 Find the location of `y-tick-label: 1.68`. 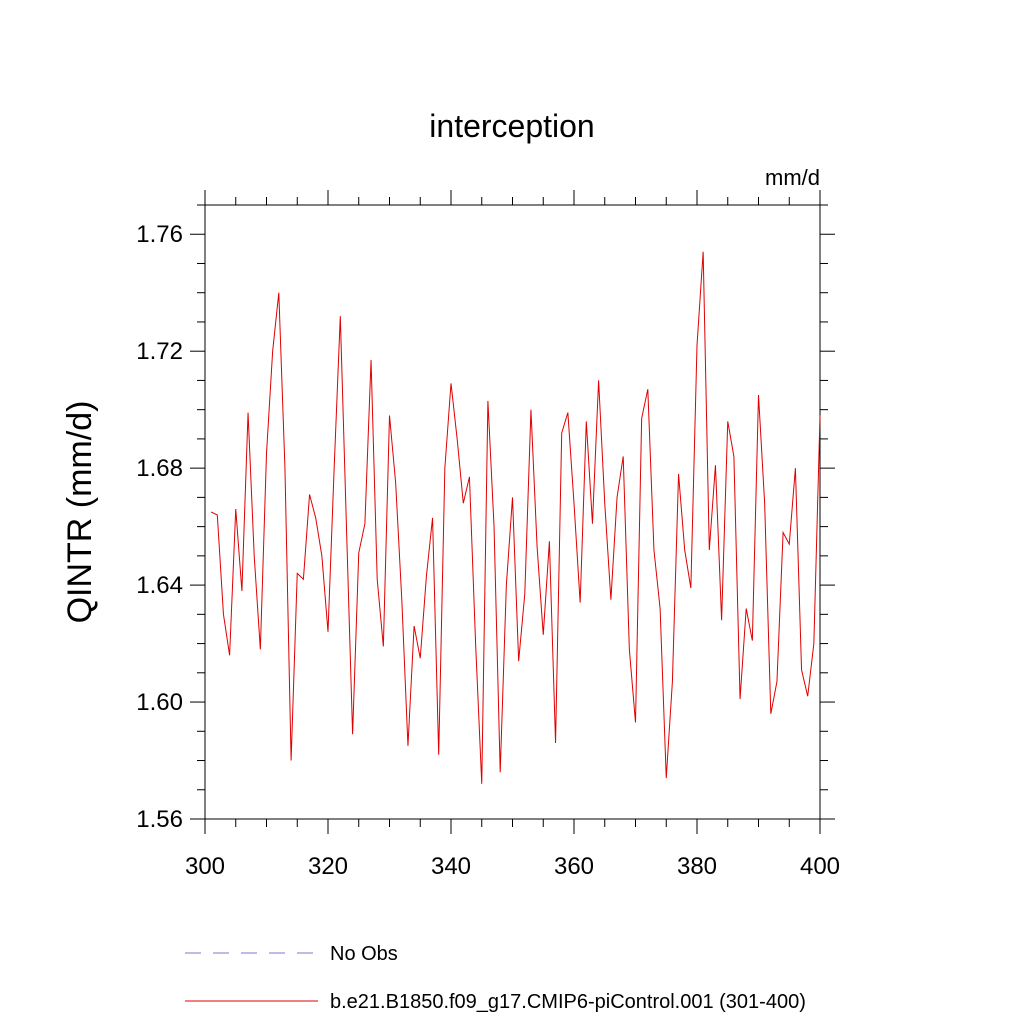

y-tick-label: 1.68 is located at coordinates (159, 468).